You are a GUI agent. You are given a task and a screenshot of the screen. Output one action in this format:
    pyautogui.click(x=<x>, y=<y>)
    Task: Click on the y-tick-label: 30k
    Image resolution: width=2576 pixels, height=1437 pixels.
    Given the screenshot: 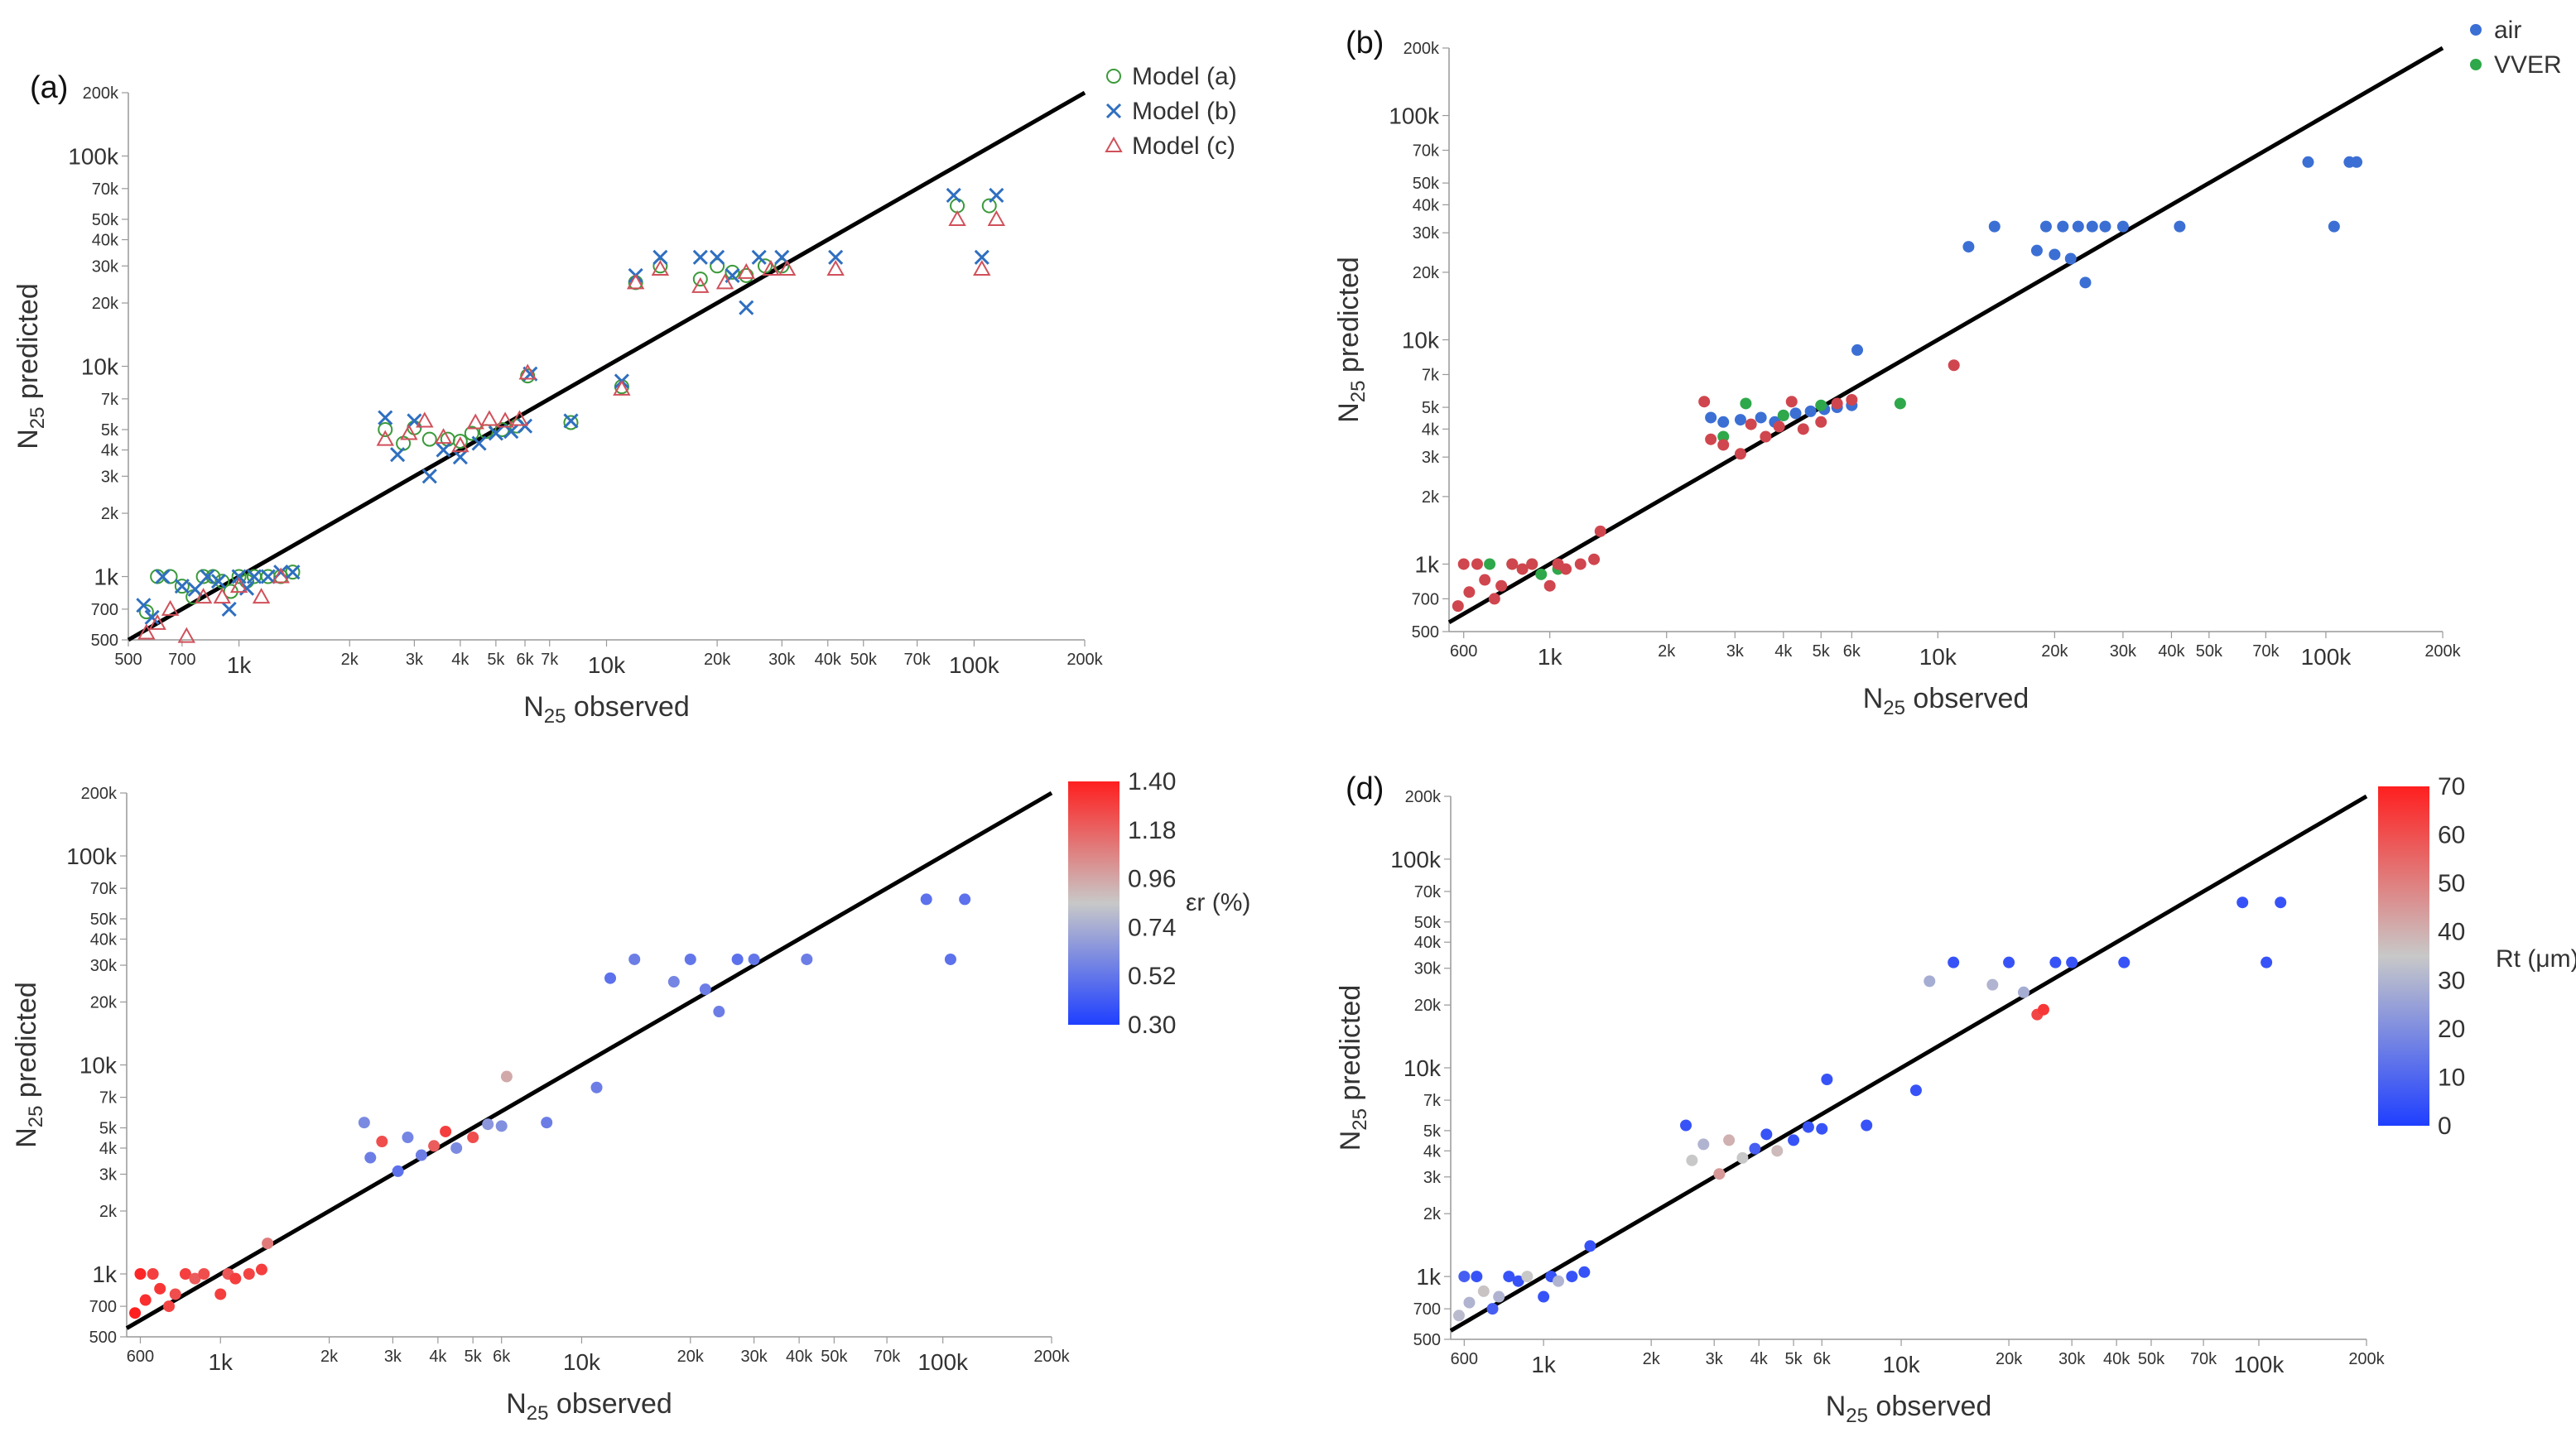 What is the action you would take?
    pyautogui.click(x=1428, y=969)
    